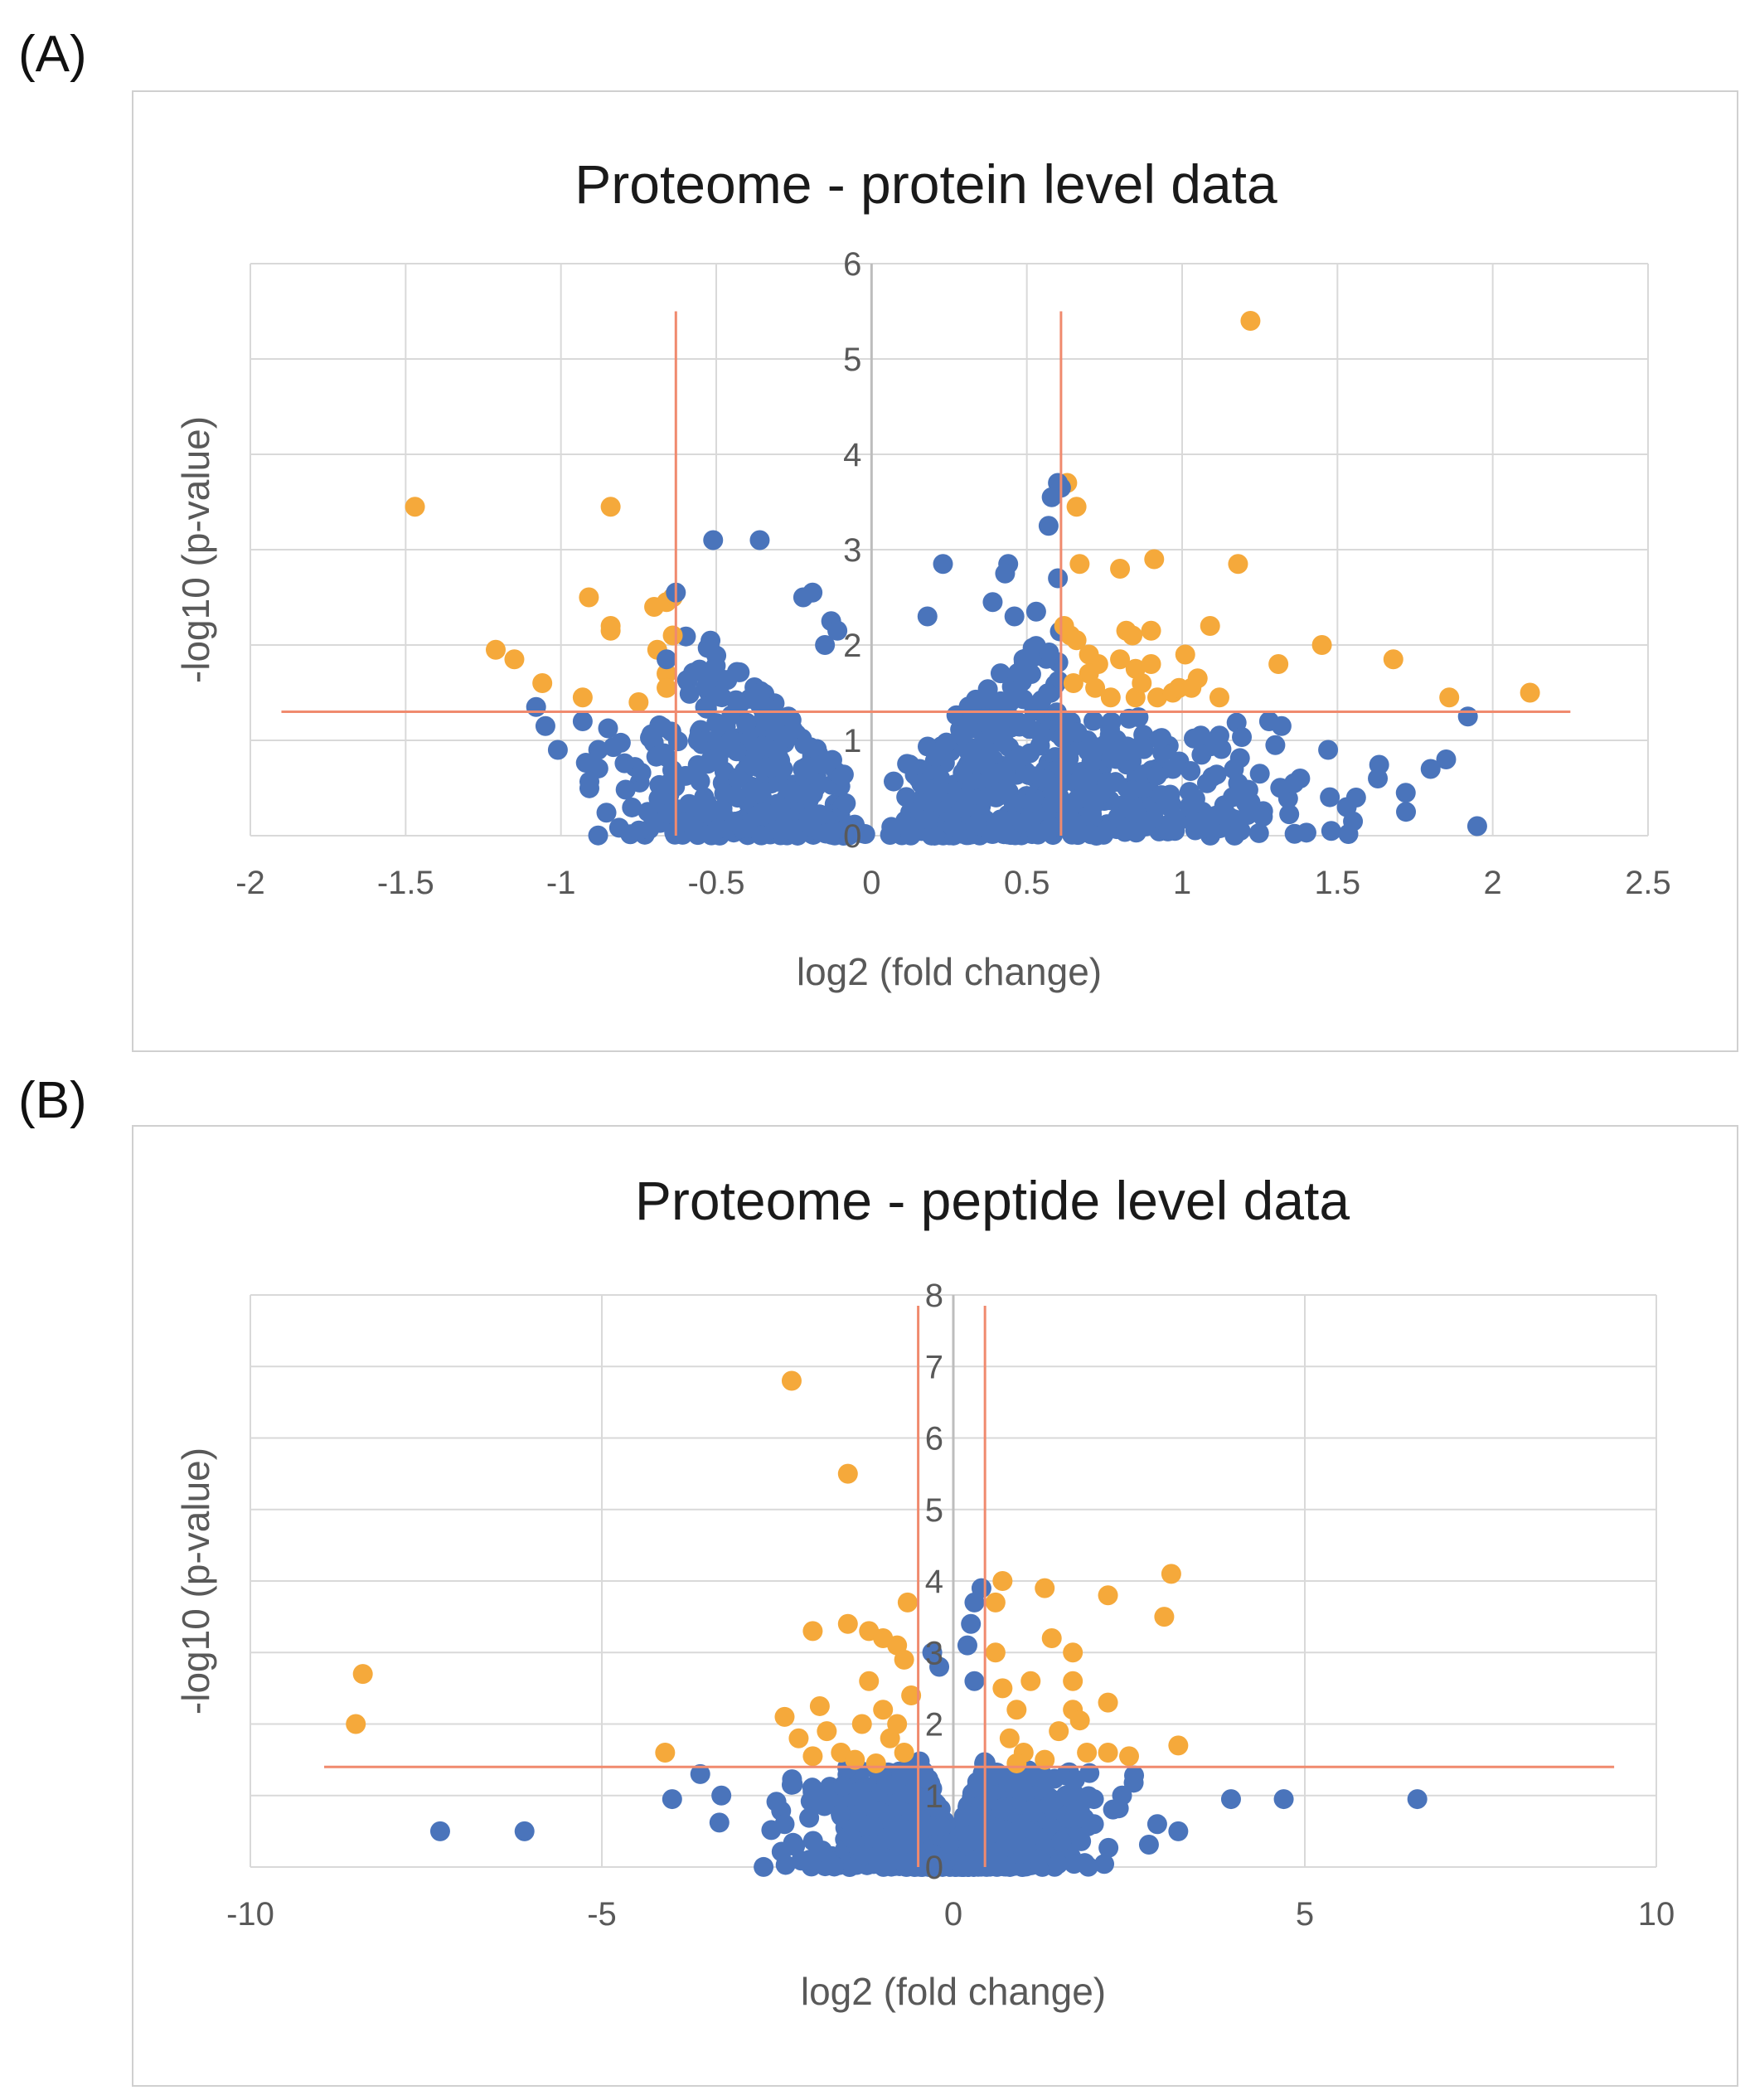  What do you see at coordinates (934, 1653) in the screenshot?
I see `y-tick-label: 3` at bounding box center [934, 1653].